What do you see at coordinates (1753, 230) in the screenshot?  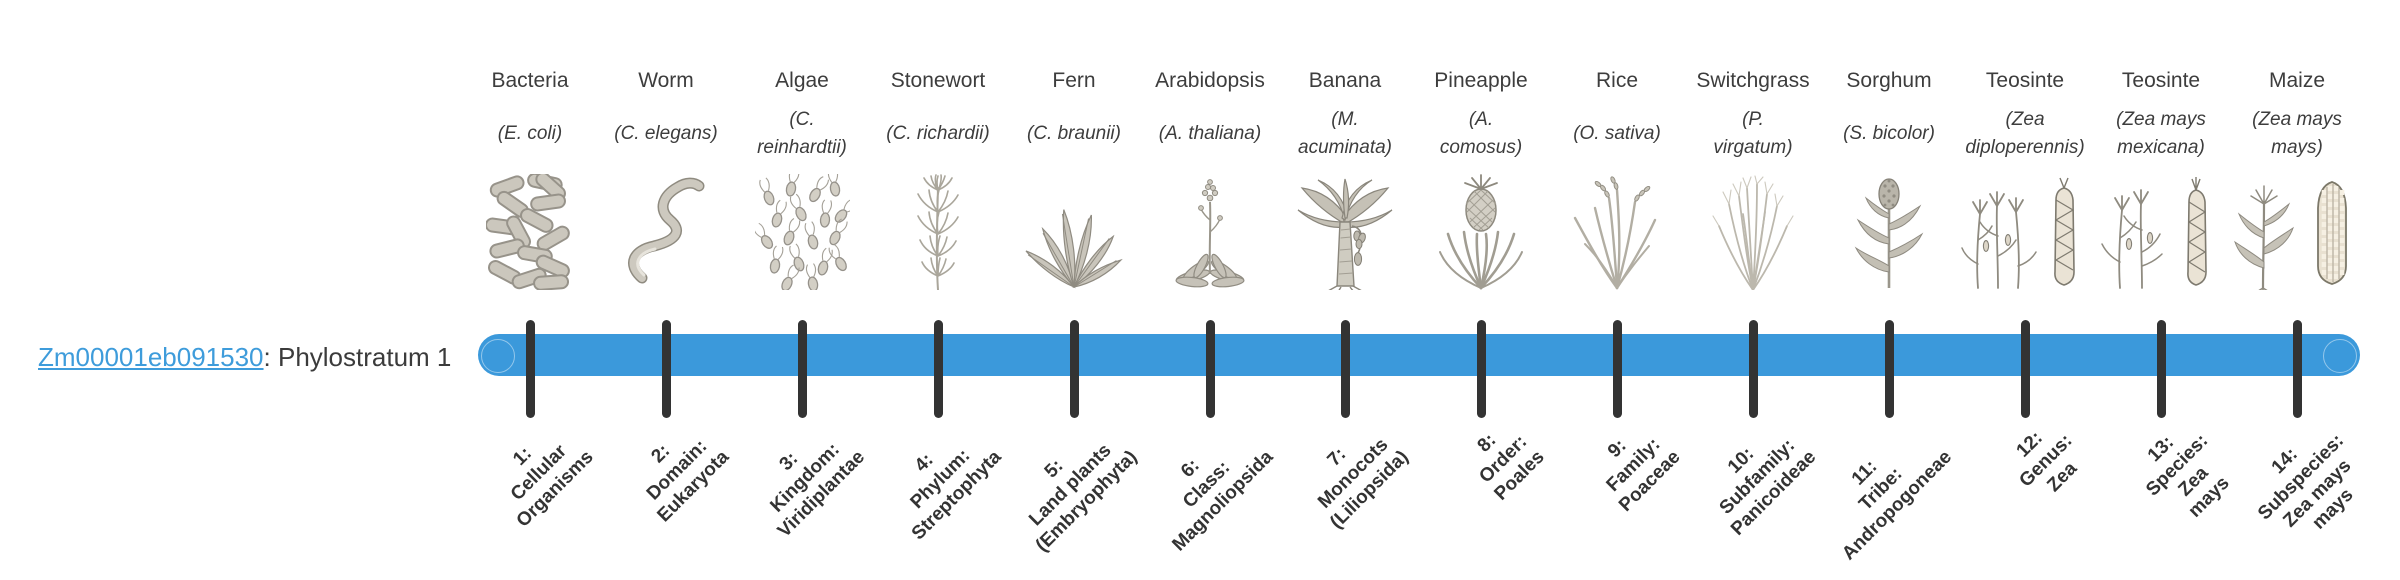 I see `switchgrass-illustration` at bounding box center [1753, 230].